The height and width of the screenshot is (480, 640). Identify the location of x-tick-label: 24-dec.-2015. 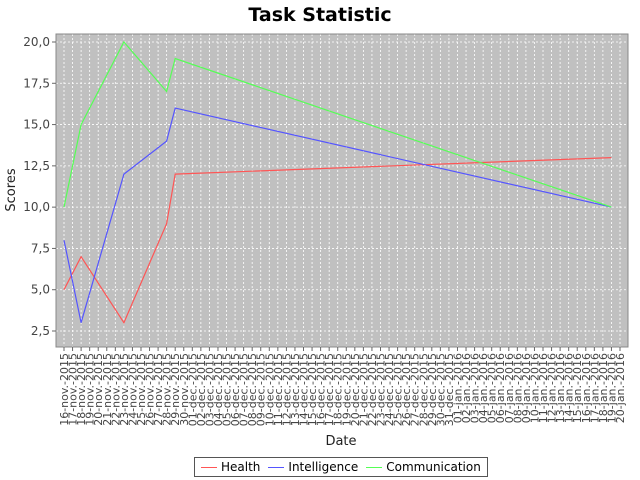
(389, 389).